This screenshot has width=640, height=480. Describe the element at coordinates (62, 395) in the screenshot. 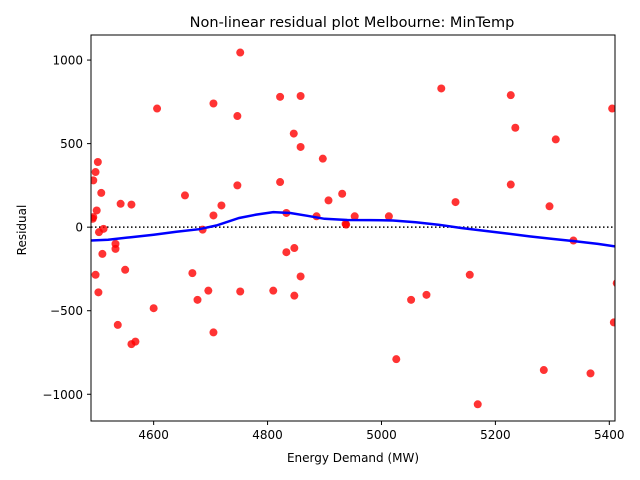

I see `y-tick-label: −1000` at that location.